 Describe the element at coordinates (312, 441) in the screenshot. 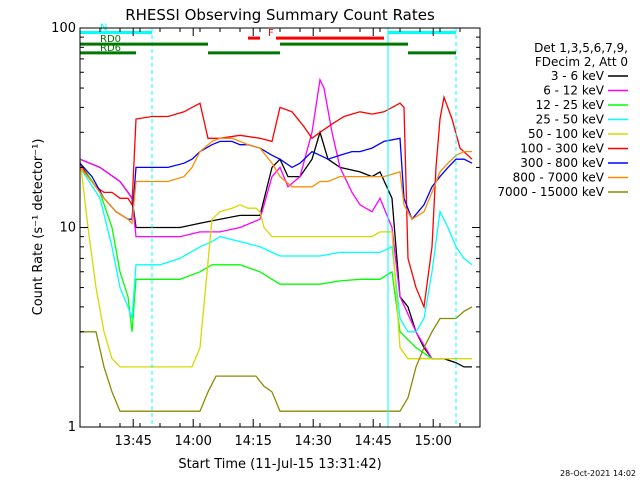

I see `x-tick-label-3: 14:30` at that location.